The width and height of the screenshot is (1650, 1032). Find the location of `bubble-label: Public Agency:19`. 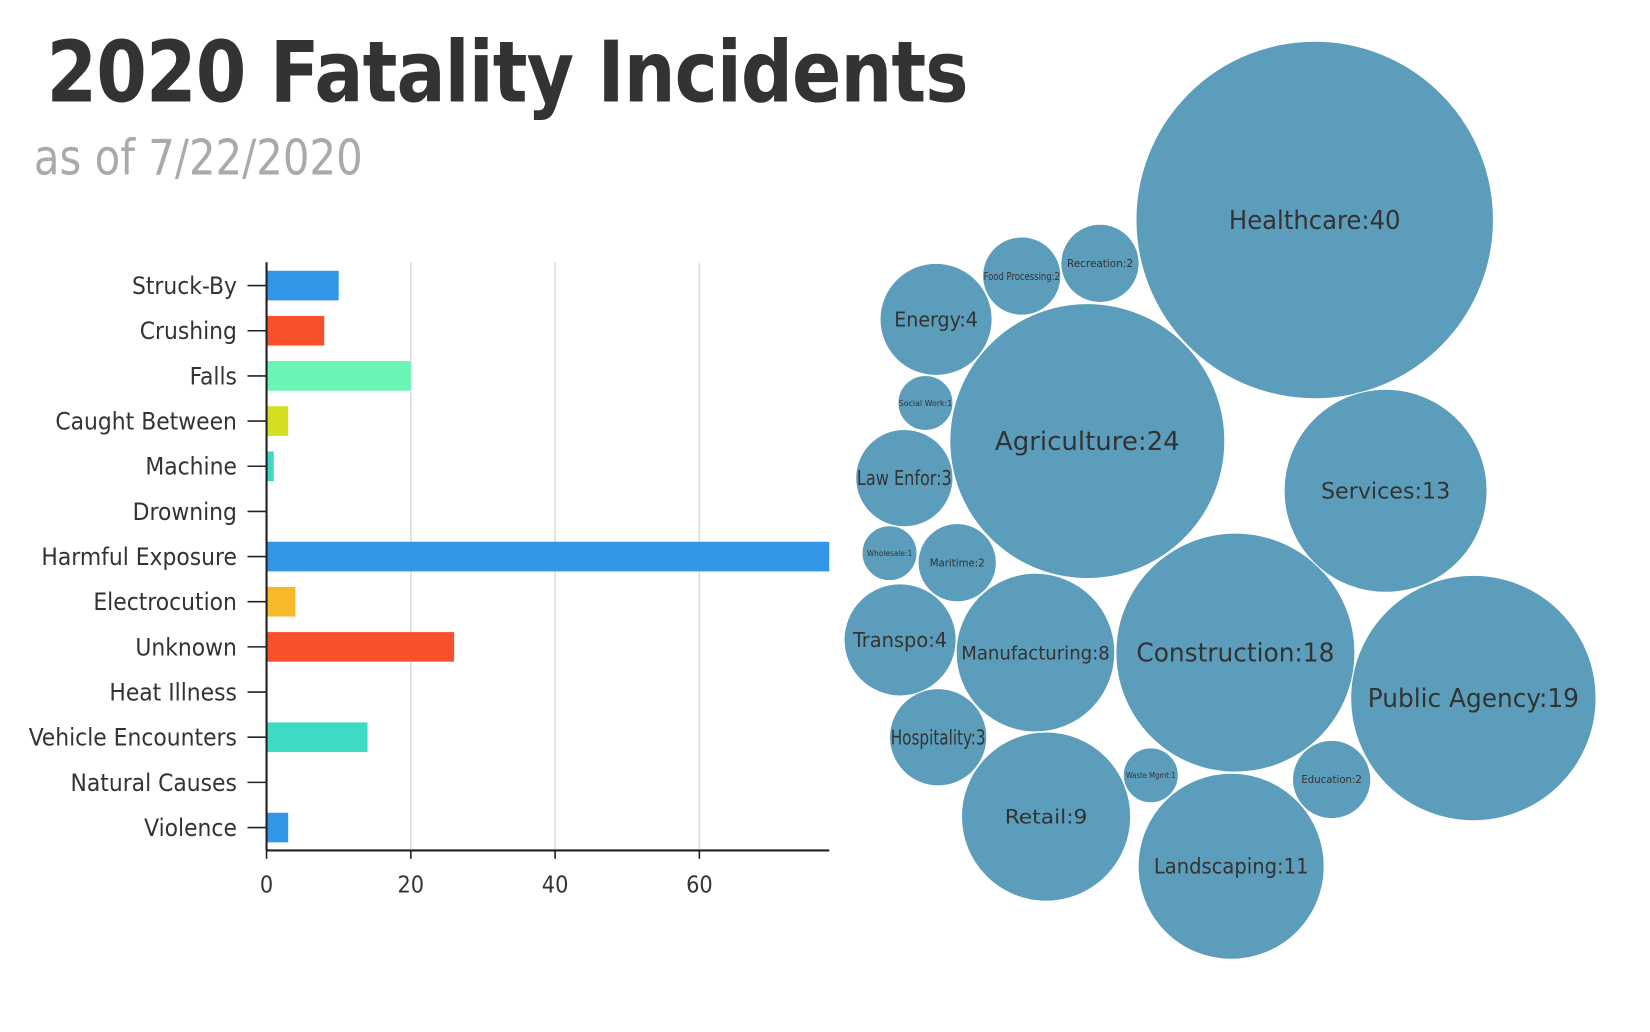

bubble-label: Public Agency:19 is located at coordinates (1473, 698).